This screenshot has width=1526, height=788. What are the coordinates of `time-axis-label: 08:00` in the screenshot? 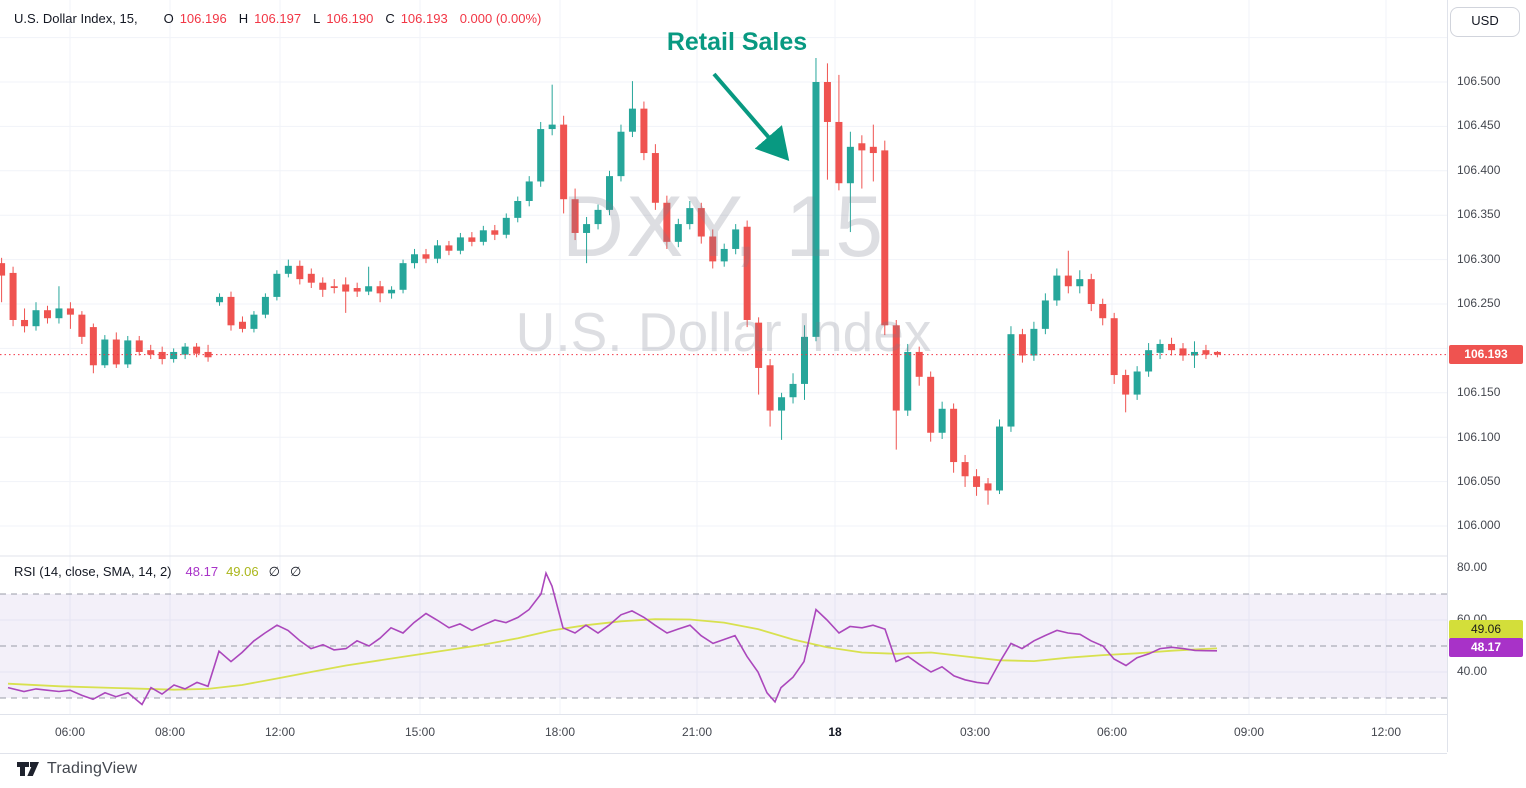 It's located at (170, 732).